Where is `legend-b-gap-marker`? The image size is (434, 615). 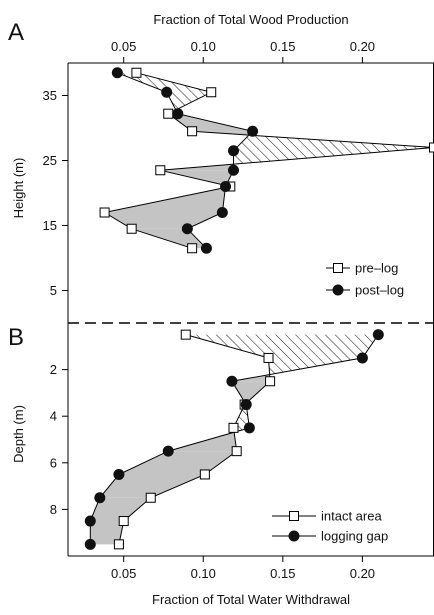
legend-b-gap-marker is located at coordinates (294, 536).